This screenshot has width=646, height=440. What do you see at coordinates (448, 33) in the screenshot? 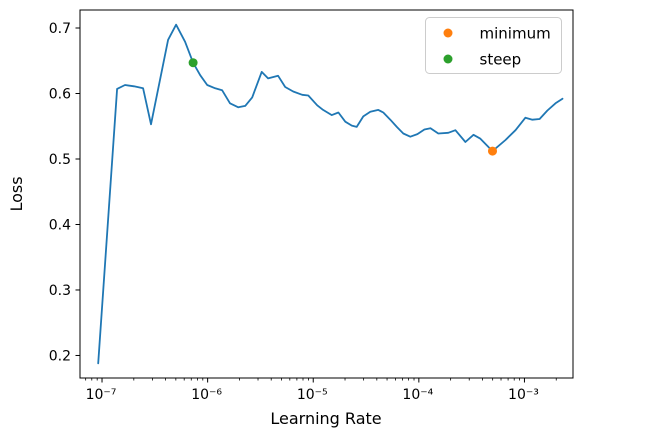
I see `legend-marker-minimum` at bounding box center [448, 33].